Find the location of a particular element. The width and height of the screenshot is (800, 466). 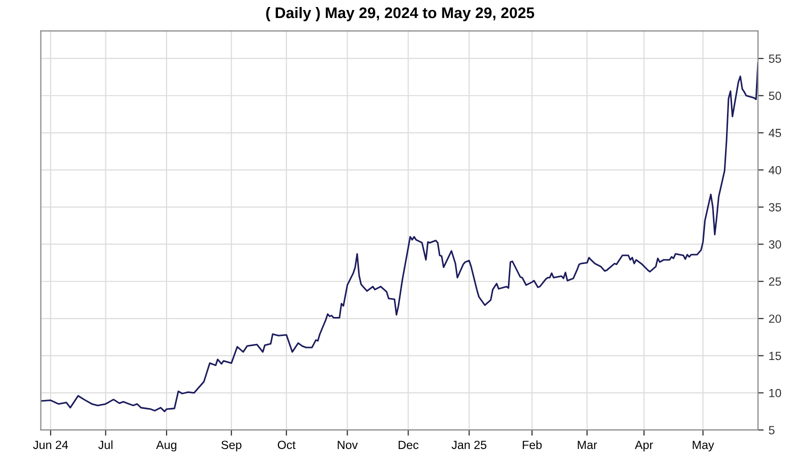

x-tick-label: Oct is located at coordinates (287, 445).